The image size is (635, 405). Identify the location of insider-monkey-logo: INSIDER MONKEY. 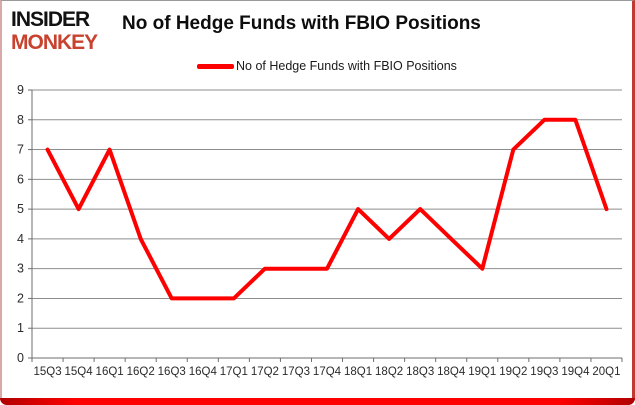
(54, 31).